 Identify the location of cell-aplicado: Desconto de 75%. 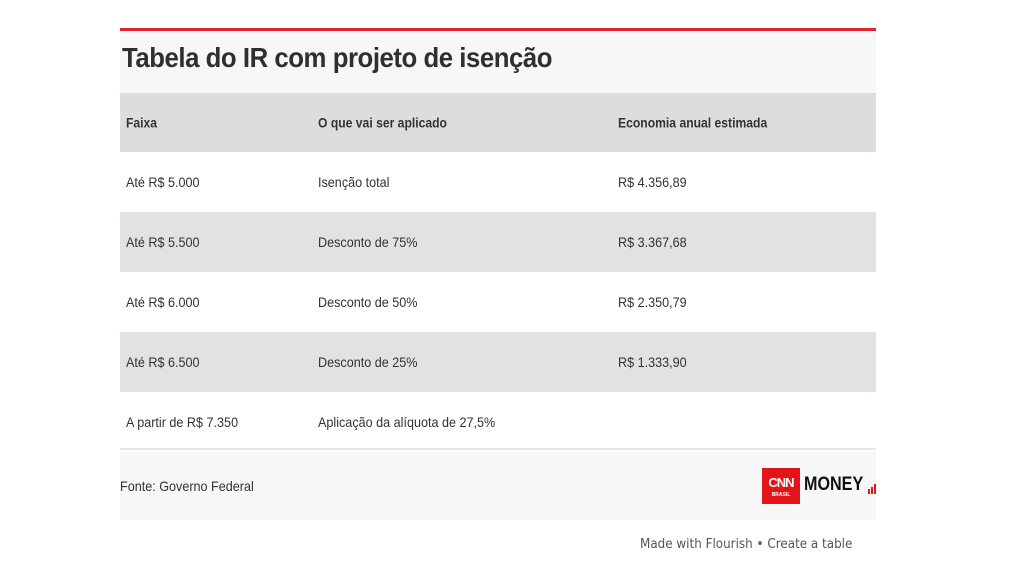
(368, 242).